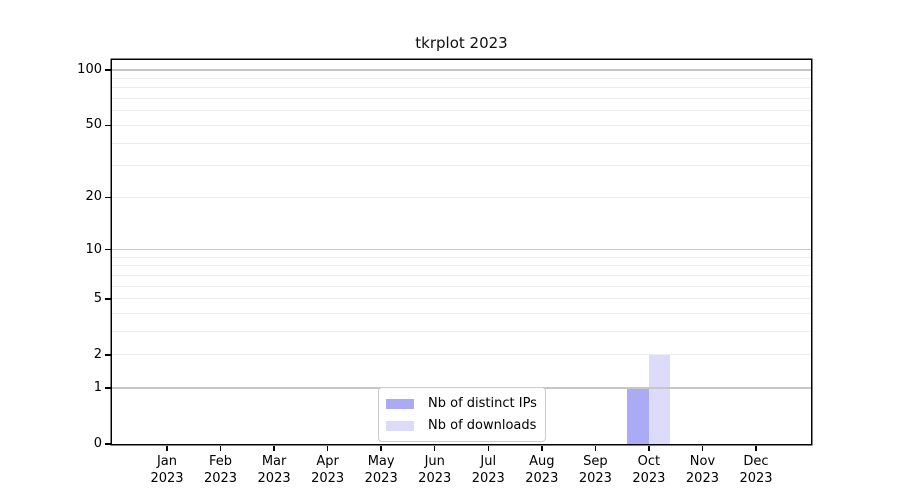 Image resolution: width=900 pixels, height=500 pixels. Describe the element at coordinates (97, 443) in the screenshot. I see `y-tick-label: 0` at that location.